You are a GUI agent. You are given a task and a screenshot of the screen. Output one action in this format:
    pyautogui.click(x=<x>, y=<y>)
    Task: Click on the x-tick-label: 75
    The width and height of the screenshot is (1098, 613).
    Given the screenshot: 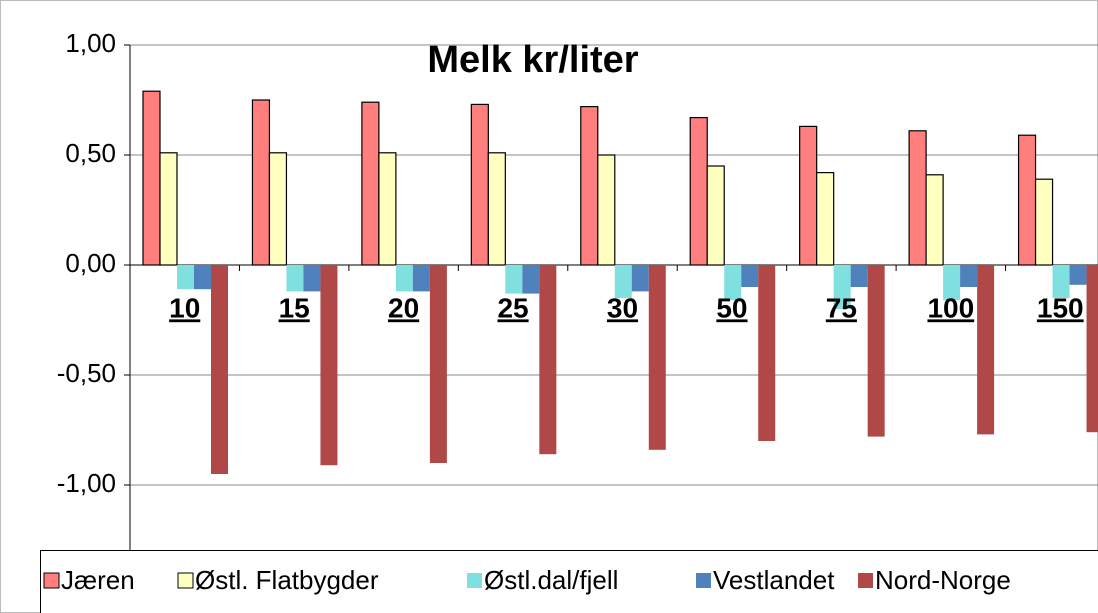 What is the action you would take?
    pyautogui.click(x=841, y=307)
    